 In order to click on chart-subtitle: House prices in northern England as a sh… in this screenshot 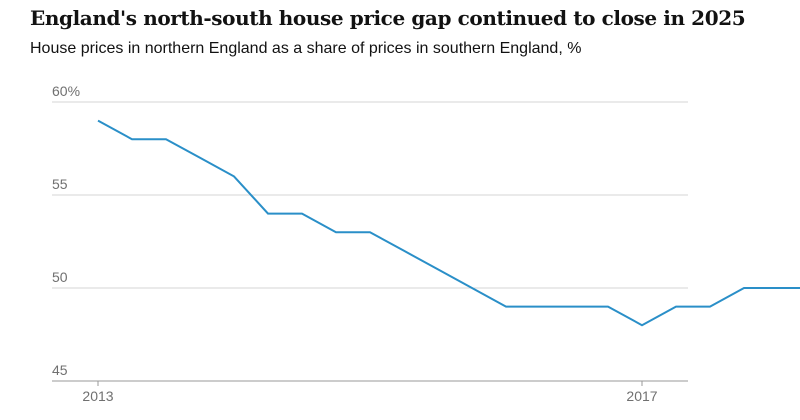, I will do `click(306, 48)`.